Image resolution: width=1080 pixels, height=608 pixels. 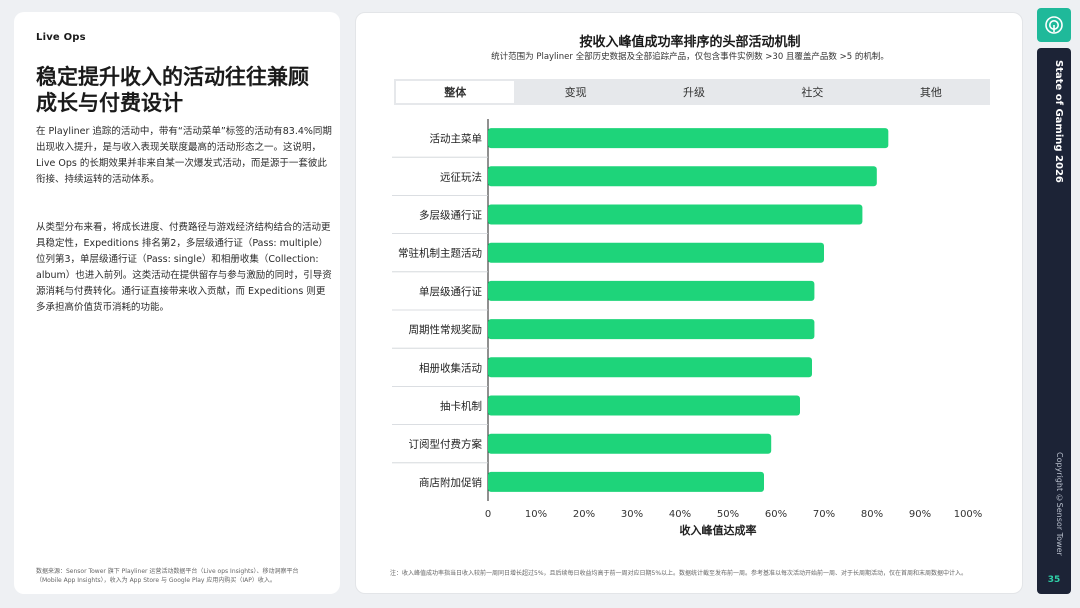 I want to click on x-tick-label: 40%, so click(x=680, y=514).